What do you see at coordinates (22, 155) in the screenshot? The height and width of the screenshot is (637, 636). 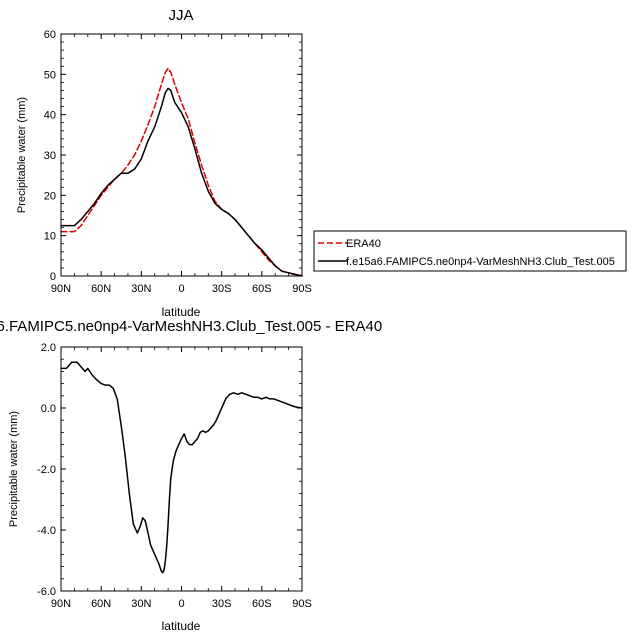 I see `top-y-axis-label: Precipitable water (mm)` at bounding box center [22, 155].